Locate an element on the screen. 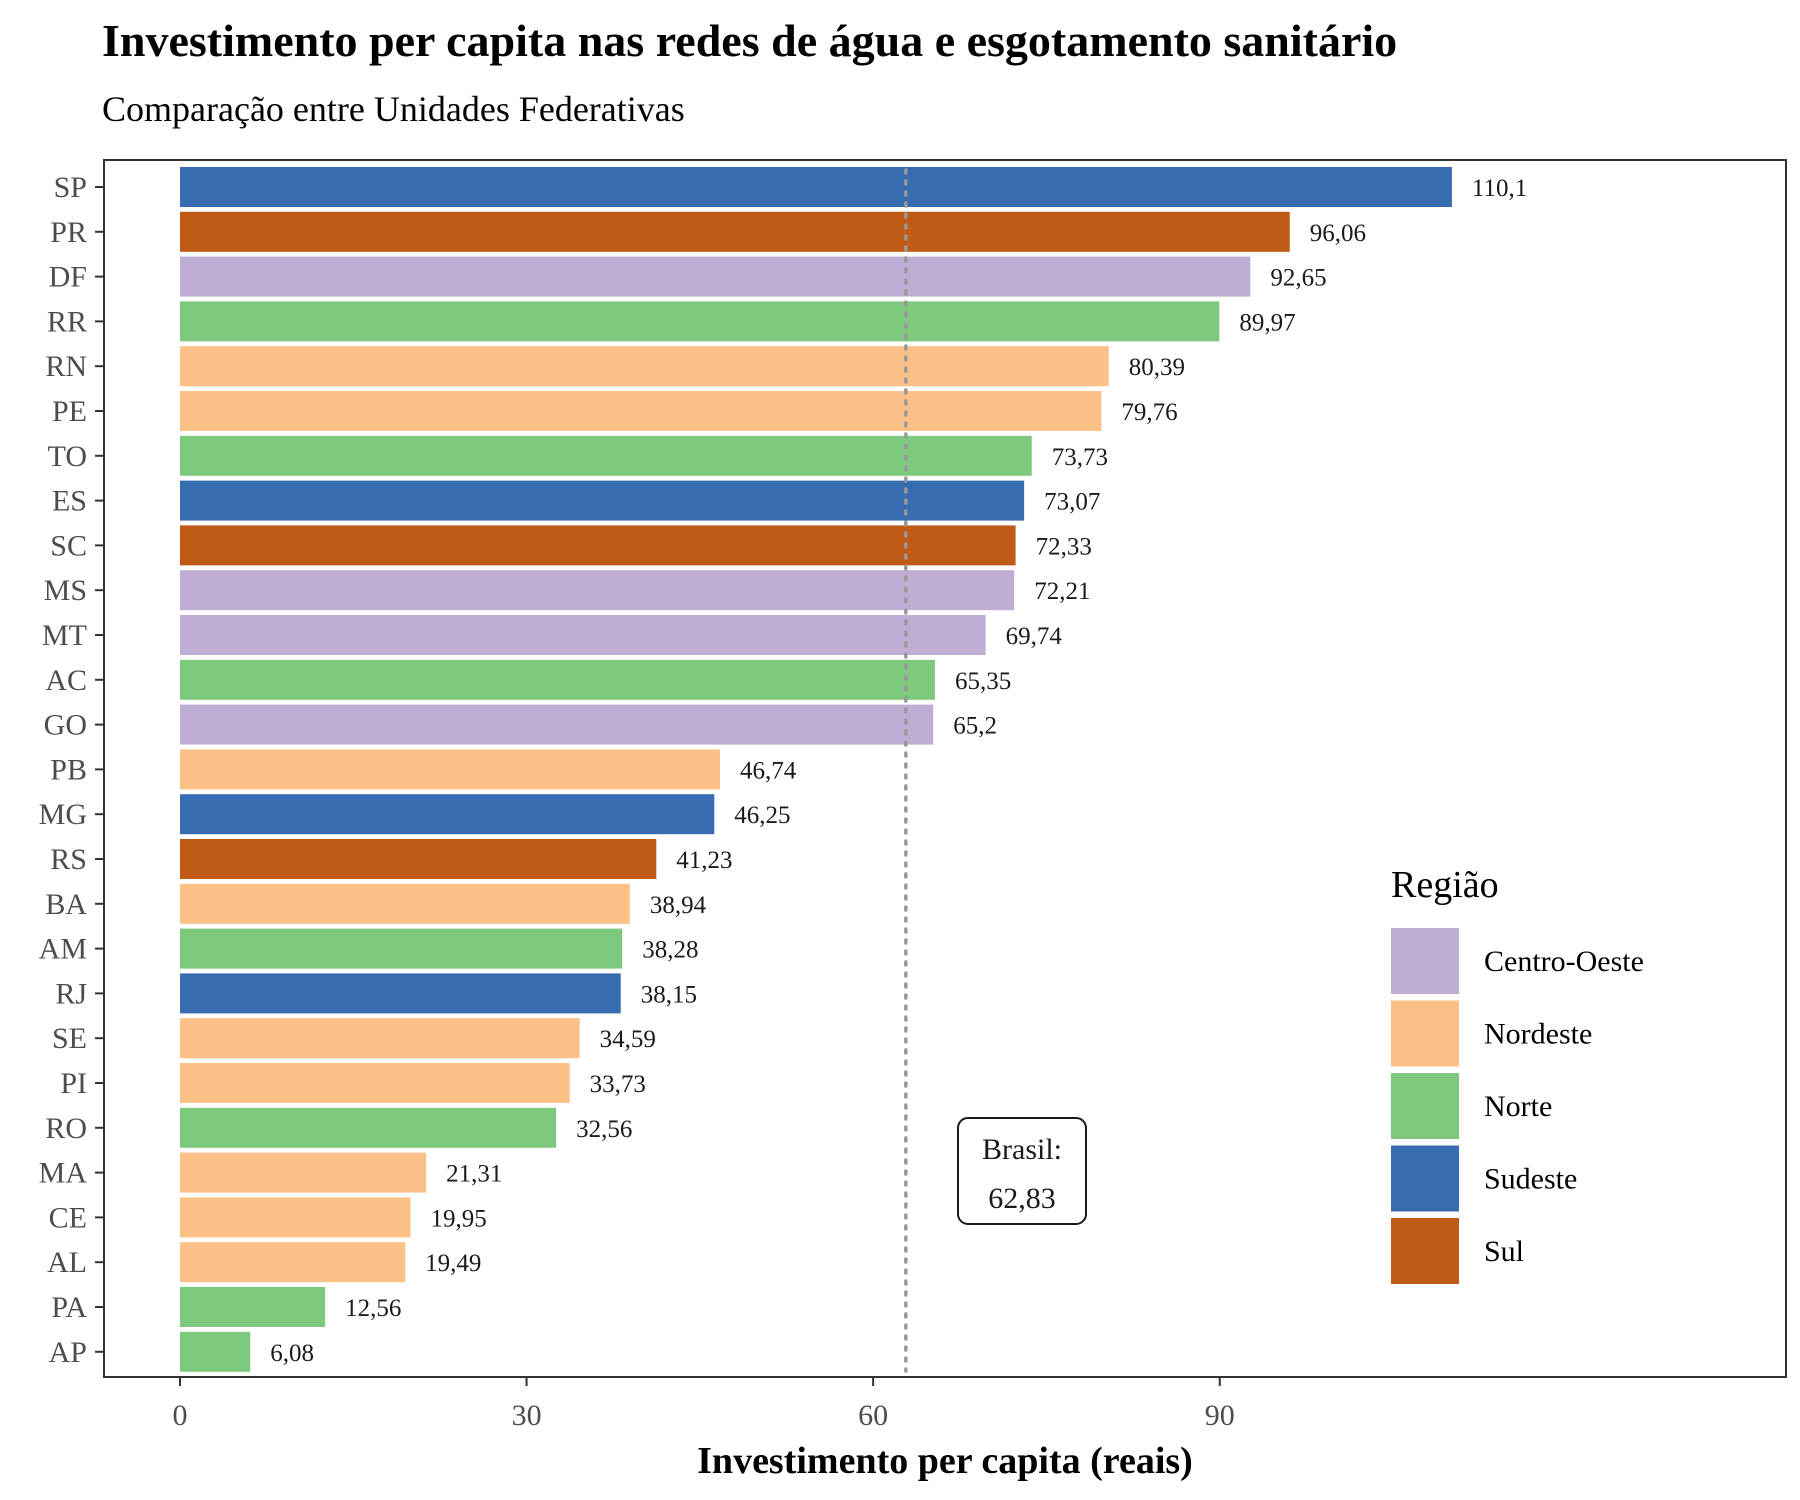 This screenshot has height=1500, width=1800. bar-pi is located at coordinates (375, 1083).